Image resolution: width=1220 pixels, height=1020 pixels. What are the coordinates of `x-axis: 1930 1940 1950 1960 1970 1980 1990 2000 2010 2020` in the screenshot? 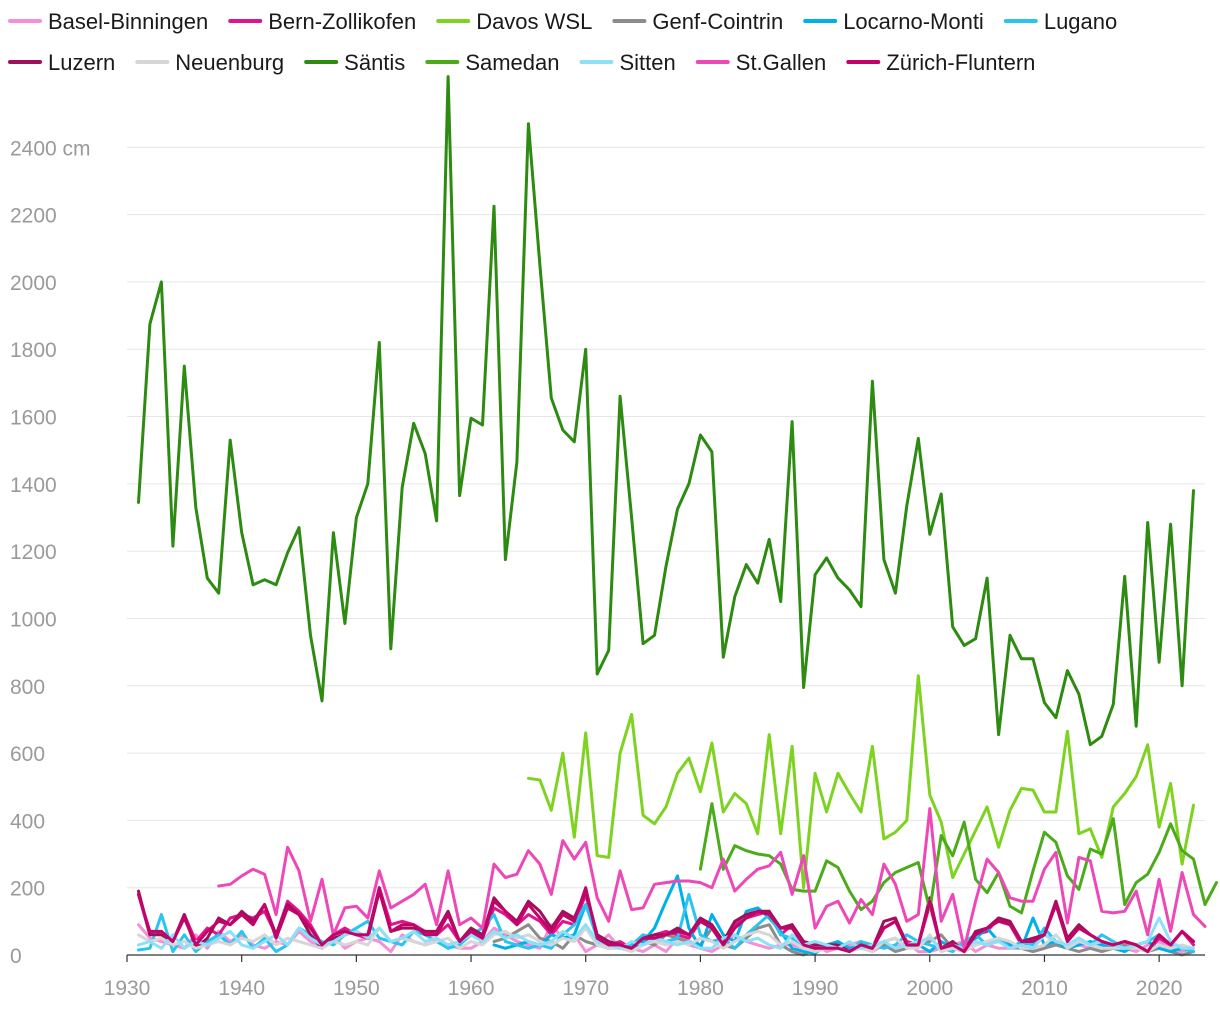 It's located at (654, 977).